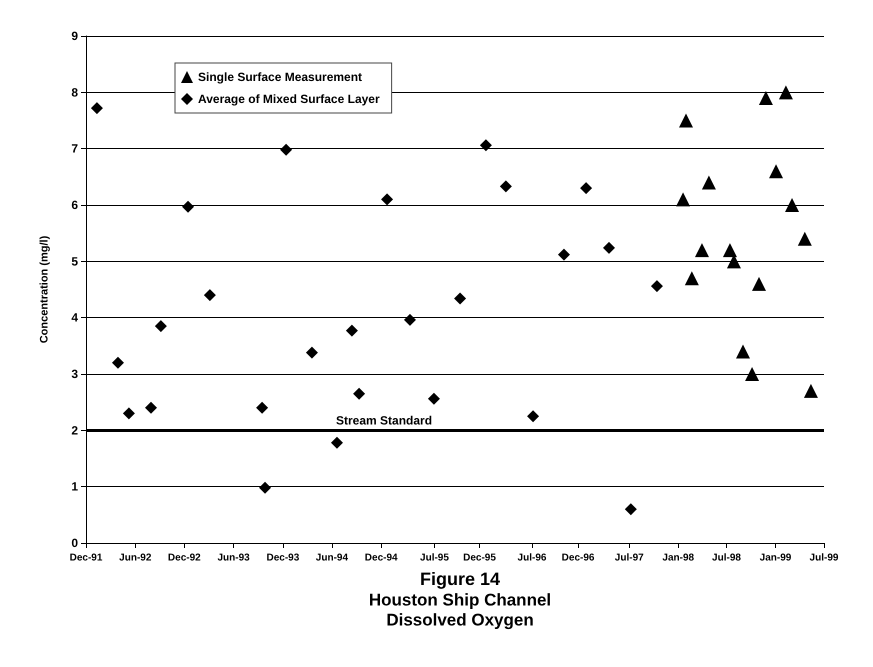 This screenshot has width=873, height=667. I want to click on x-tick-label: Jul-99, so click(824, 558).